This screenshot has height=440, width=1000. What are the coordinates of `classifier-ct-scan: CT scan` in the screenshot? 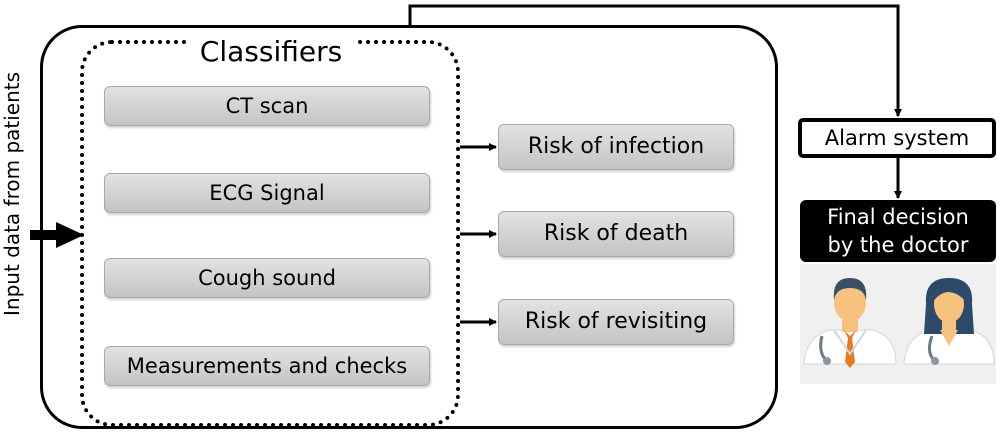 It's located at (267, 106).